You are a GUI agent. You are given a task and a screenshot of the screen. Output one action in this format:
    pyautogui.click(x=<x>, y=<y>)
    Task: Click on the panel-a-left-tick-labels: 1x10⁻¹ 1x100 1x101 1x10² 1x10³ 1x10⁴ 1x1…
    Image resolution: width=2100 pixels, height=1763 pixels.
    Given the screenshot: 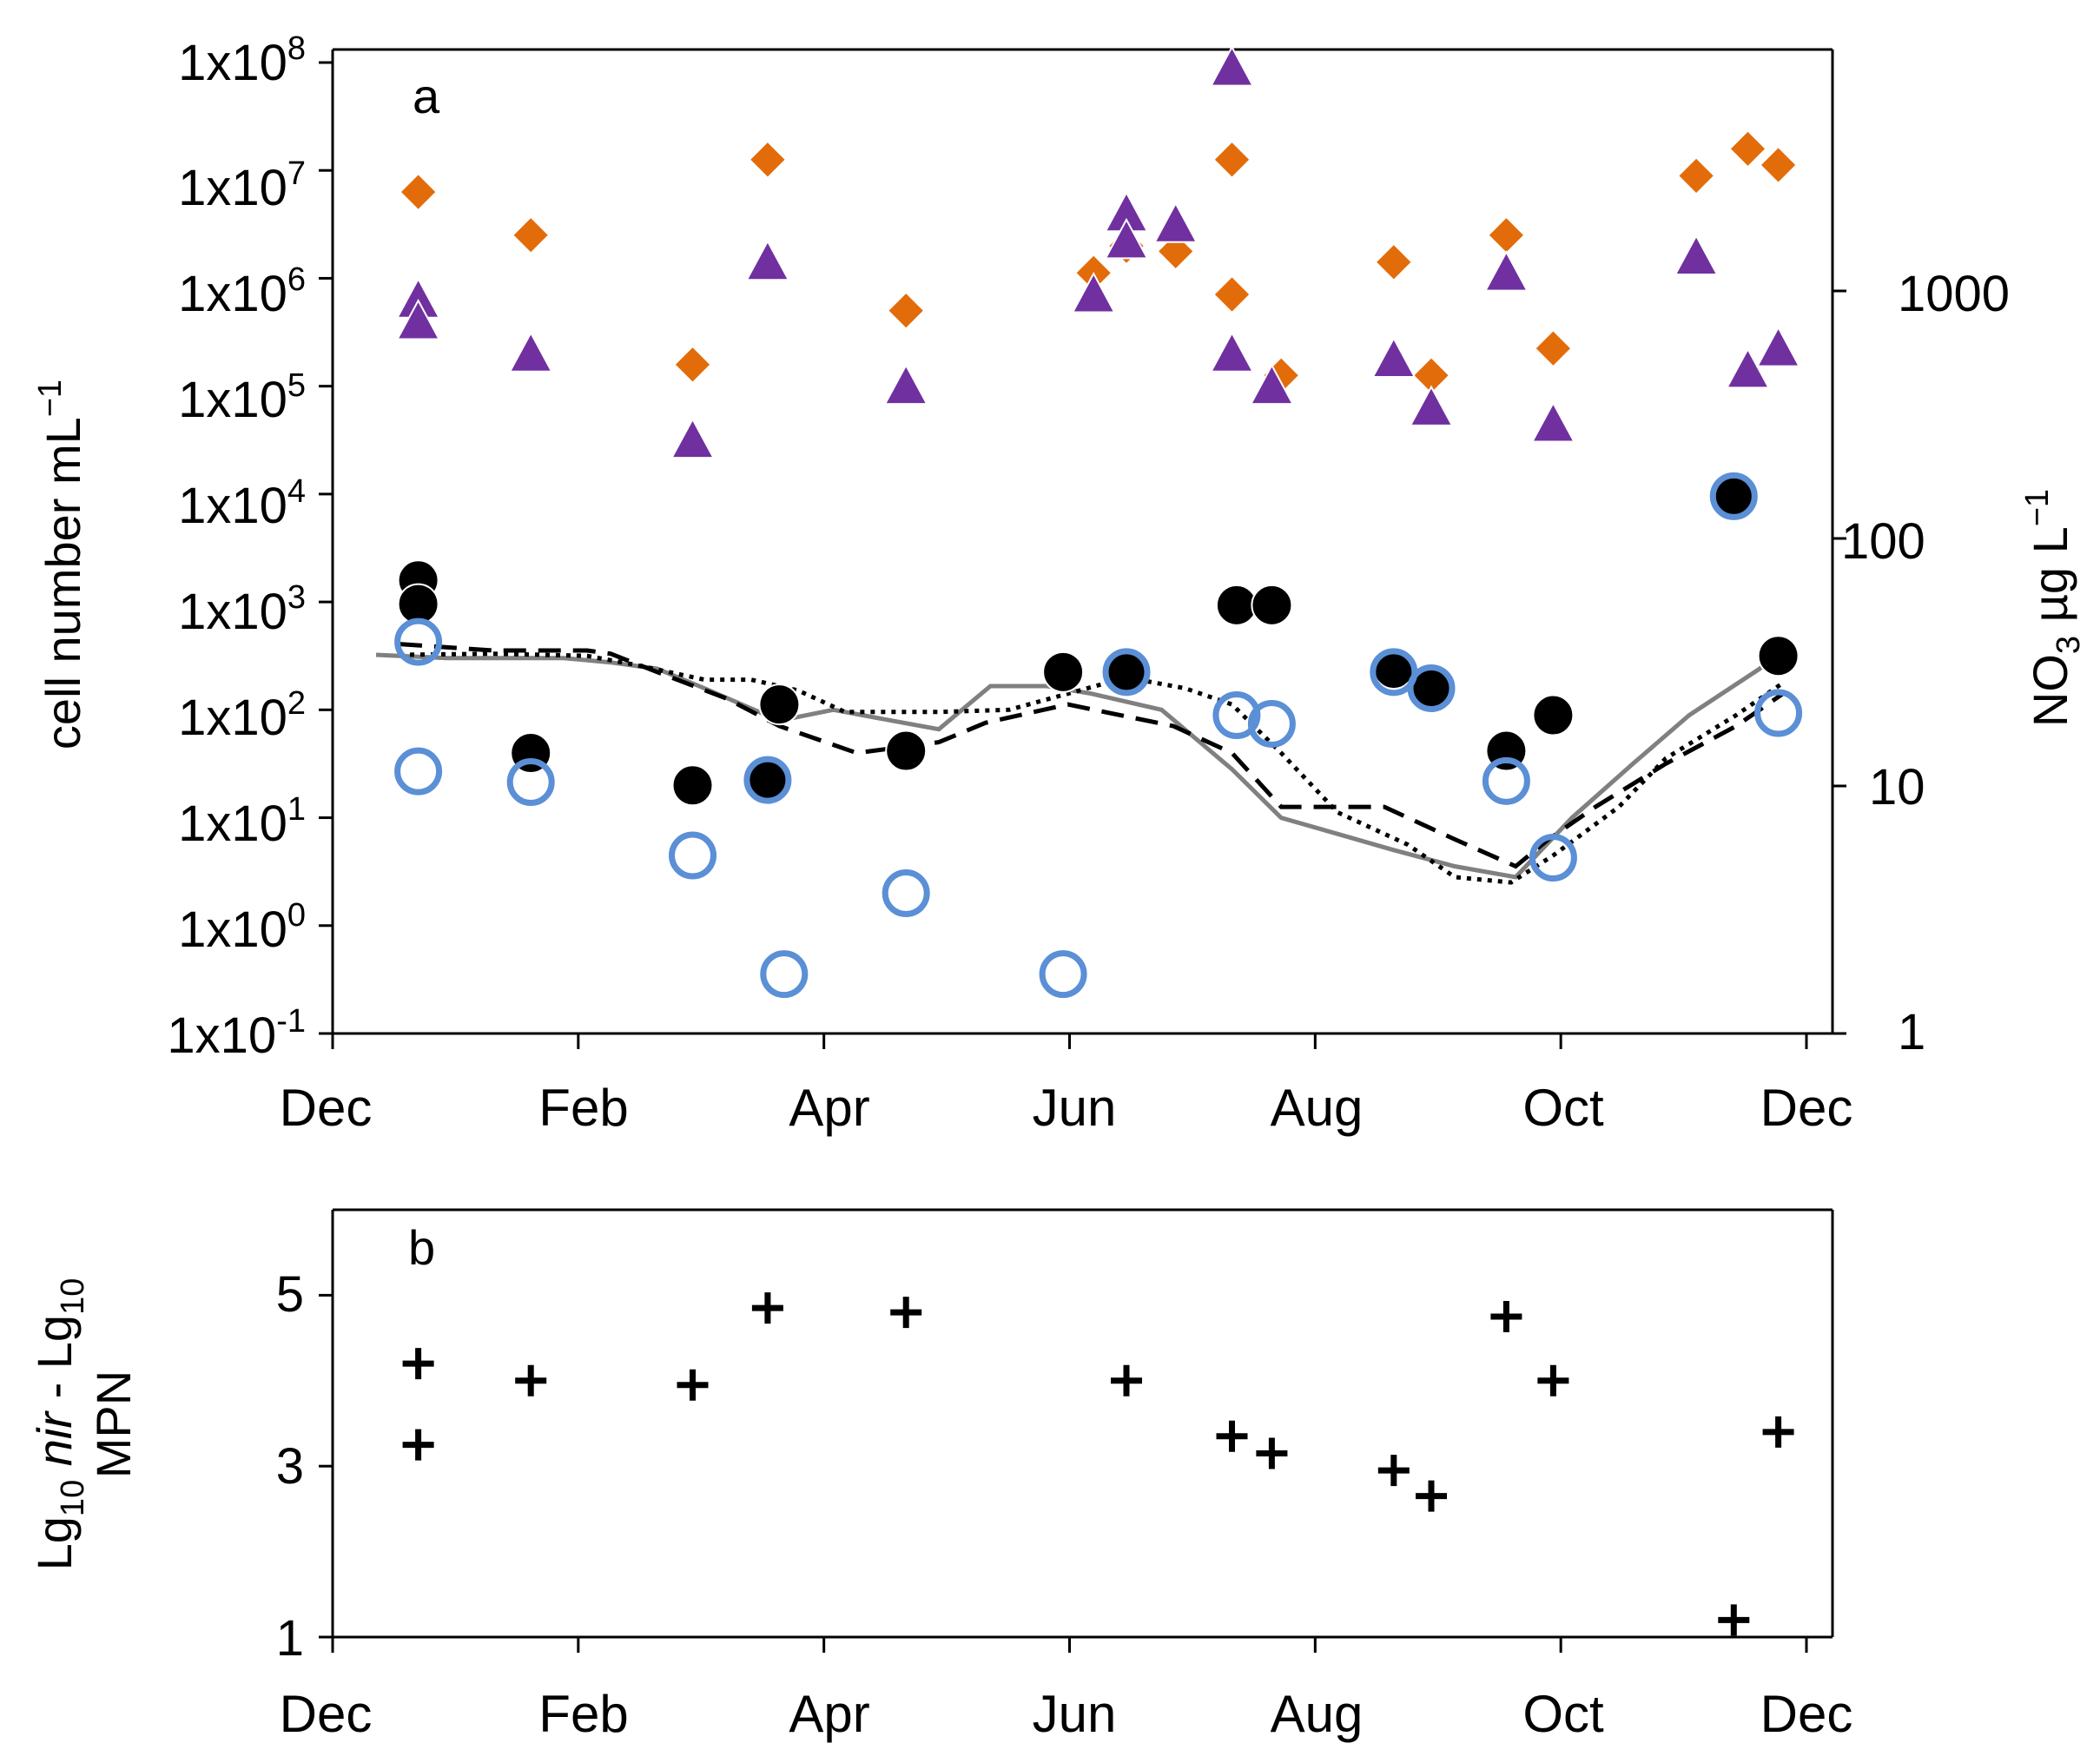 What is the action you would take?
    pyautogui.click(x=236, y=547)
    